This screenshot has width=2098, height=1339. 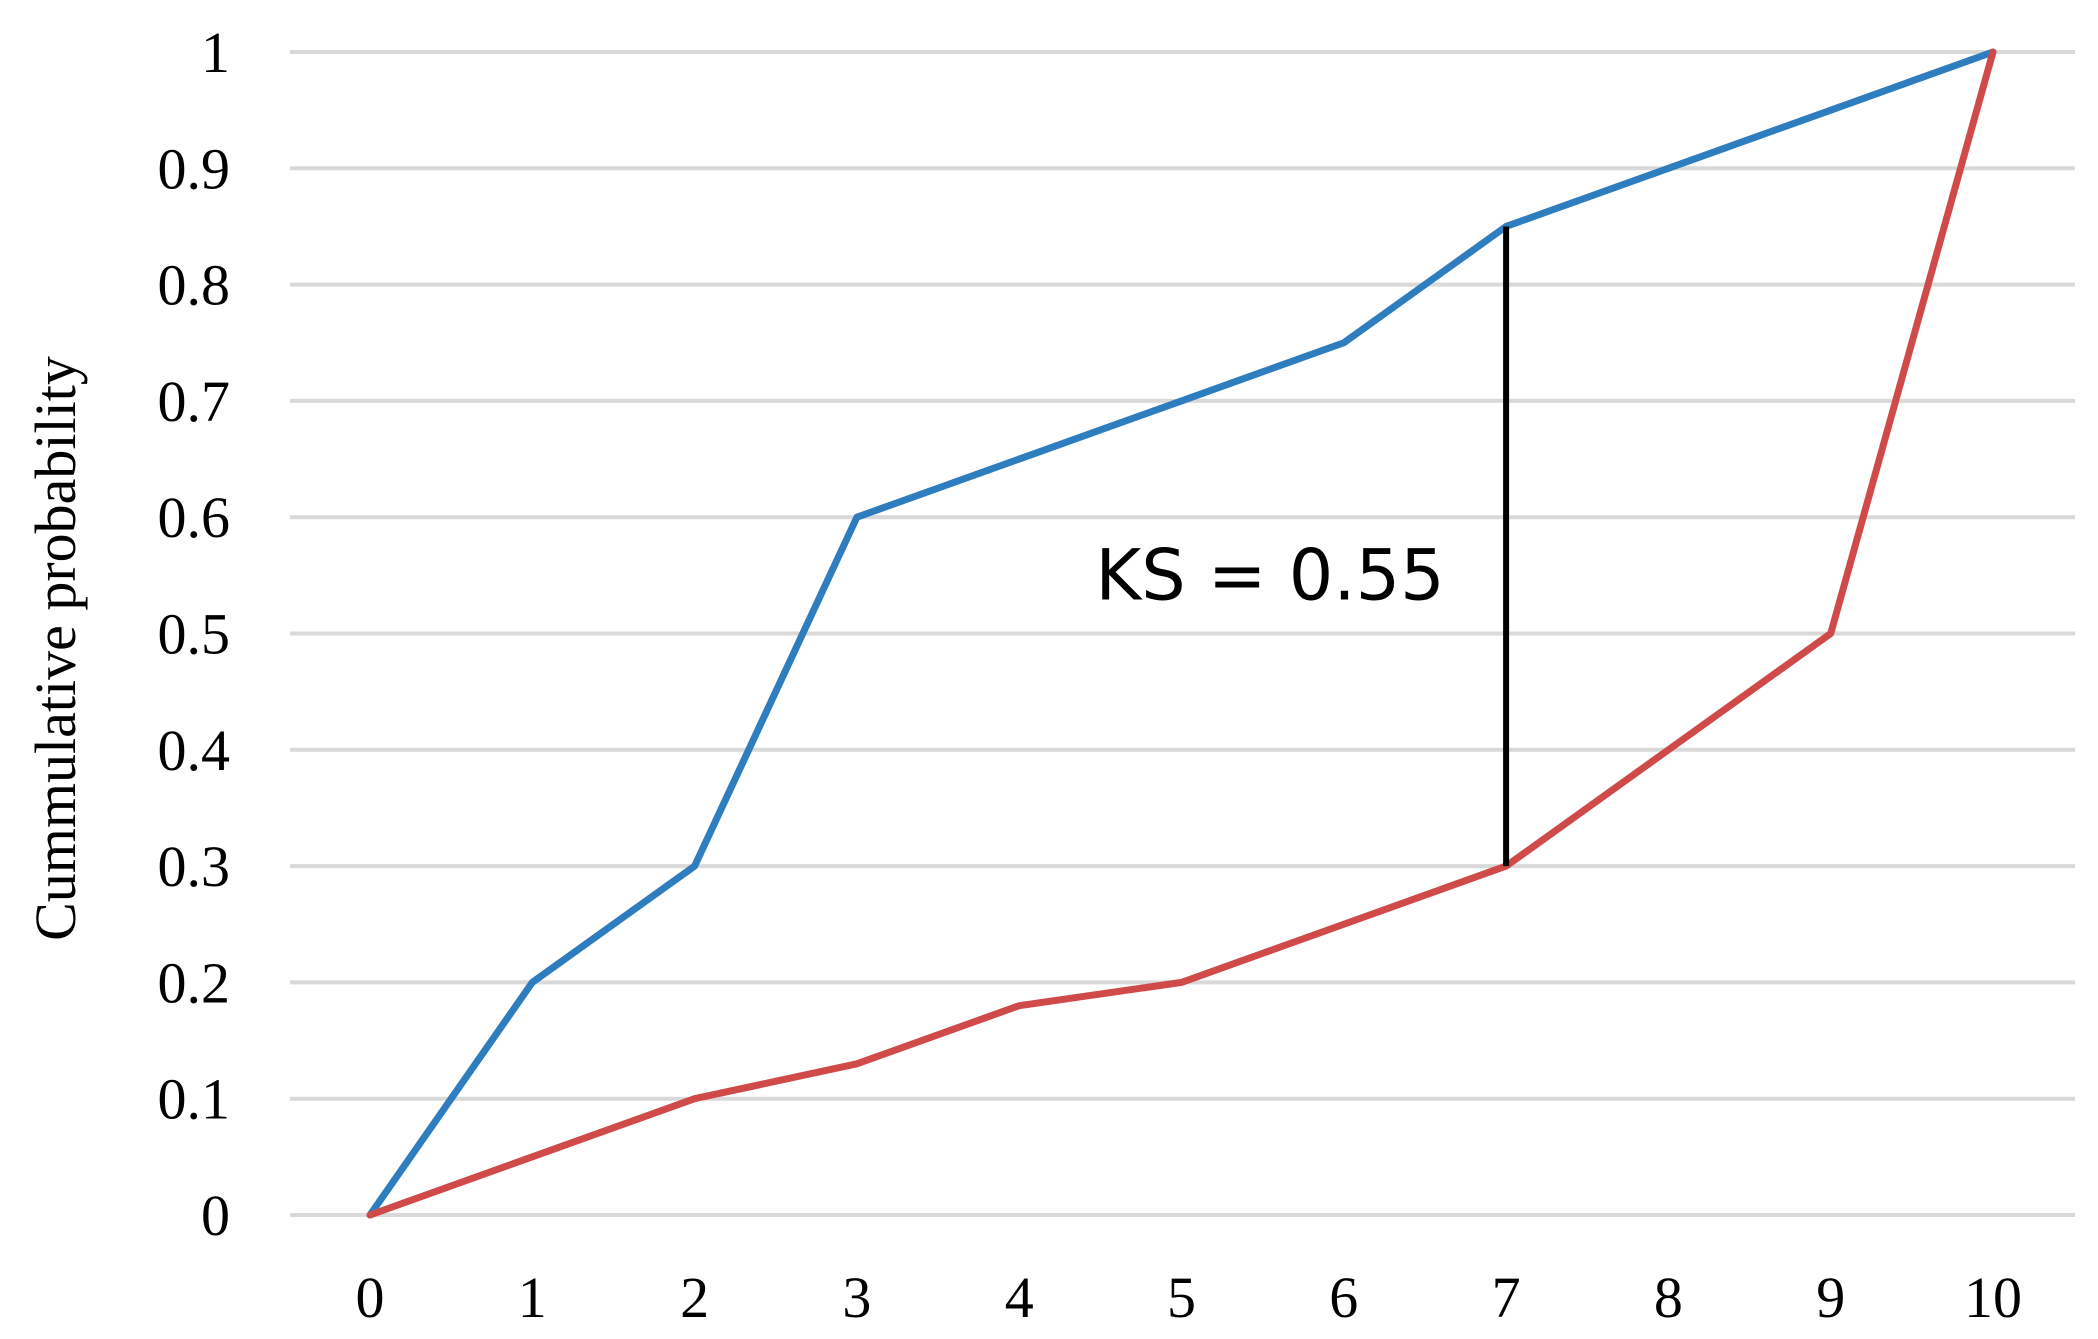 What do you see at coordinates (1993, 1297) in the screenshot?
I see `x-tick-label: 10` at bounding box center [1993, 1297].